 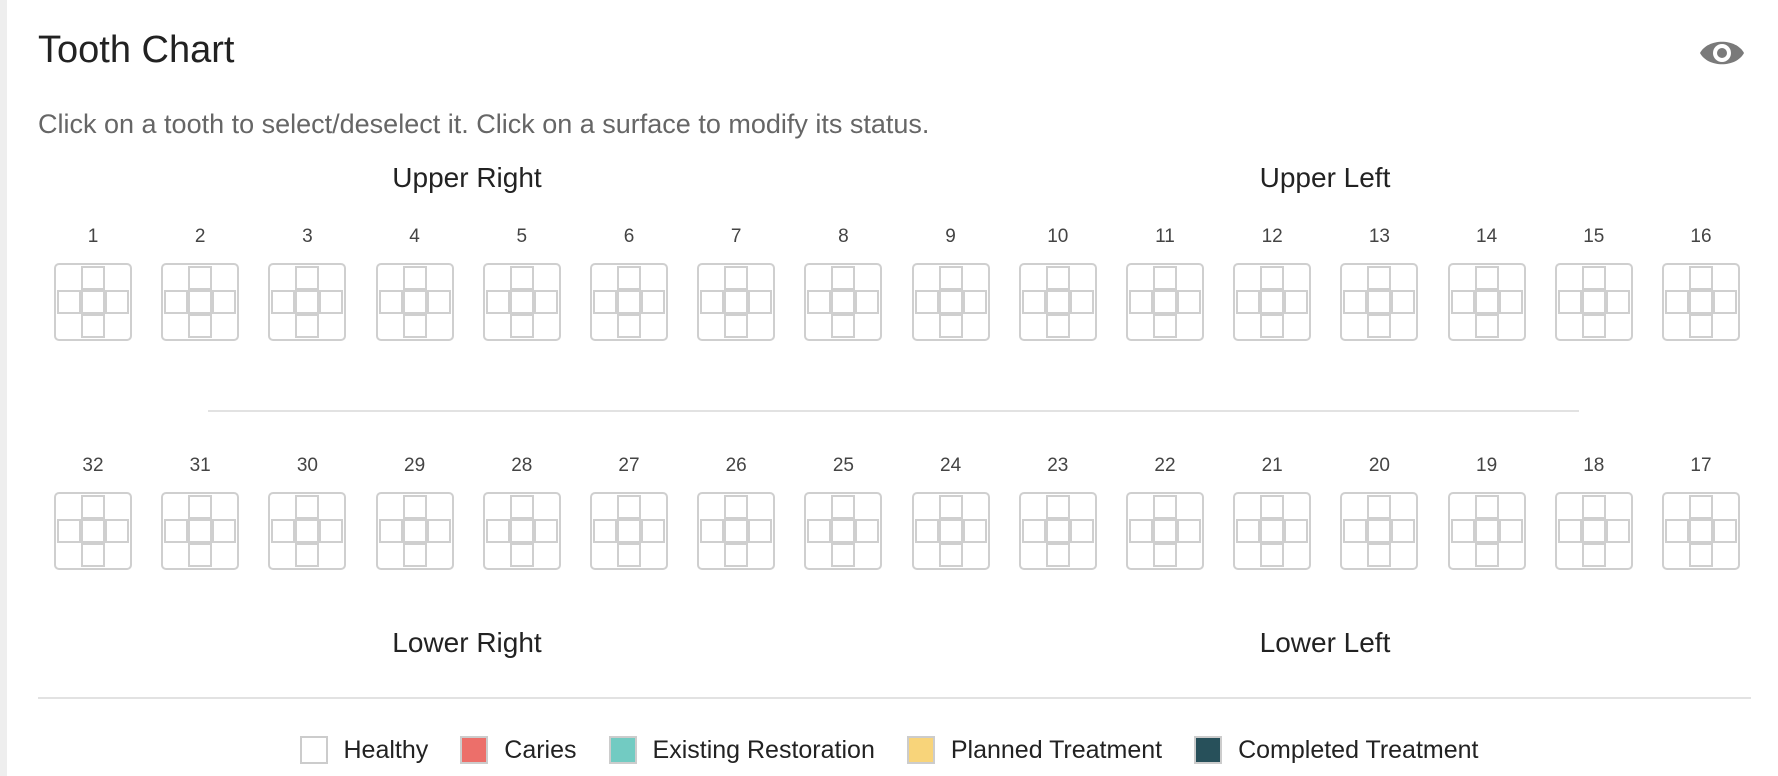 What do you see at coordinates (741, 750) in the screenshot?
I see `legend-item: Existing Restoration` at bounding box center [741, 750].